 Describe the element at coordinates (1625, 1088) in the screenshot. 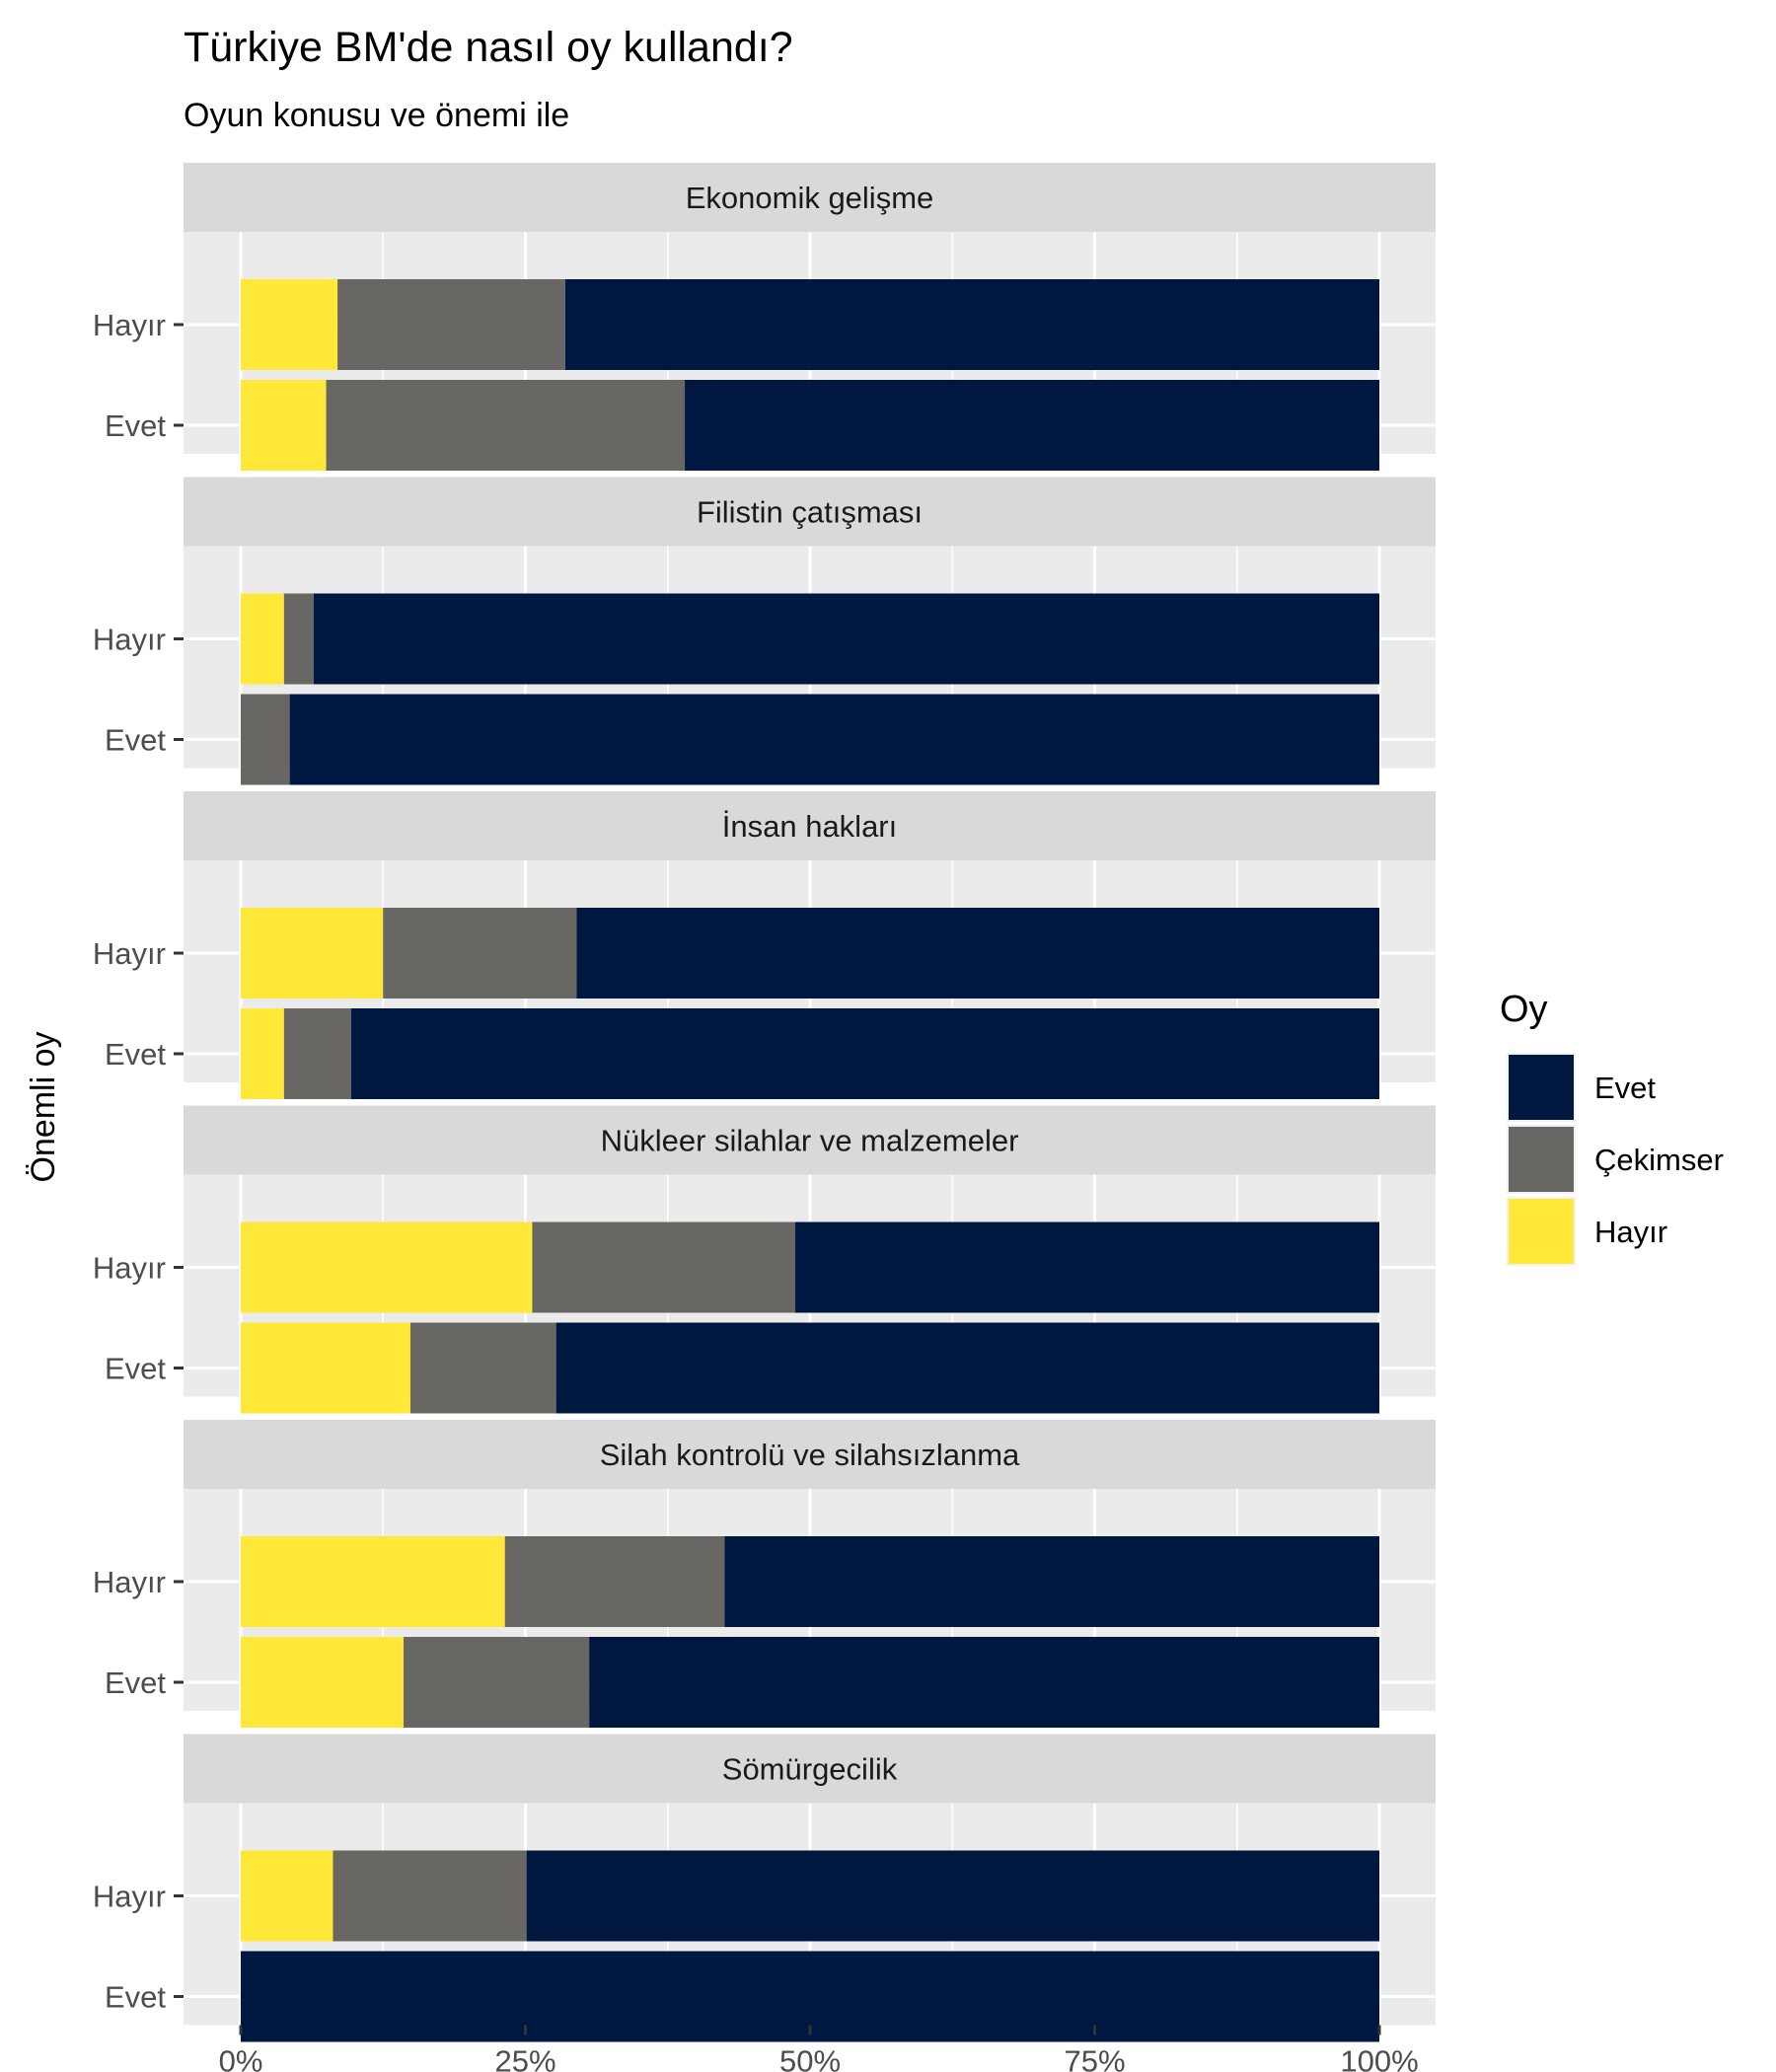

I see `legend-label: Evet` at that location.